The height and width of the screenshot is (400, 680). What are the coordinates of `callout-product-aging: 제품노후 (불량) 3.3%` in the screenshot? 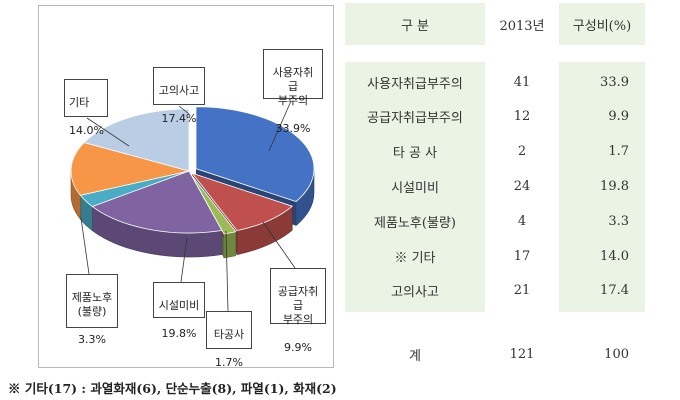 It's located at (92, 310).